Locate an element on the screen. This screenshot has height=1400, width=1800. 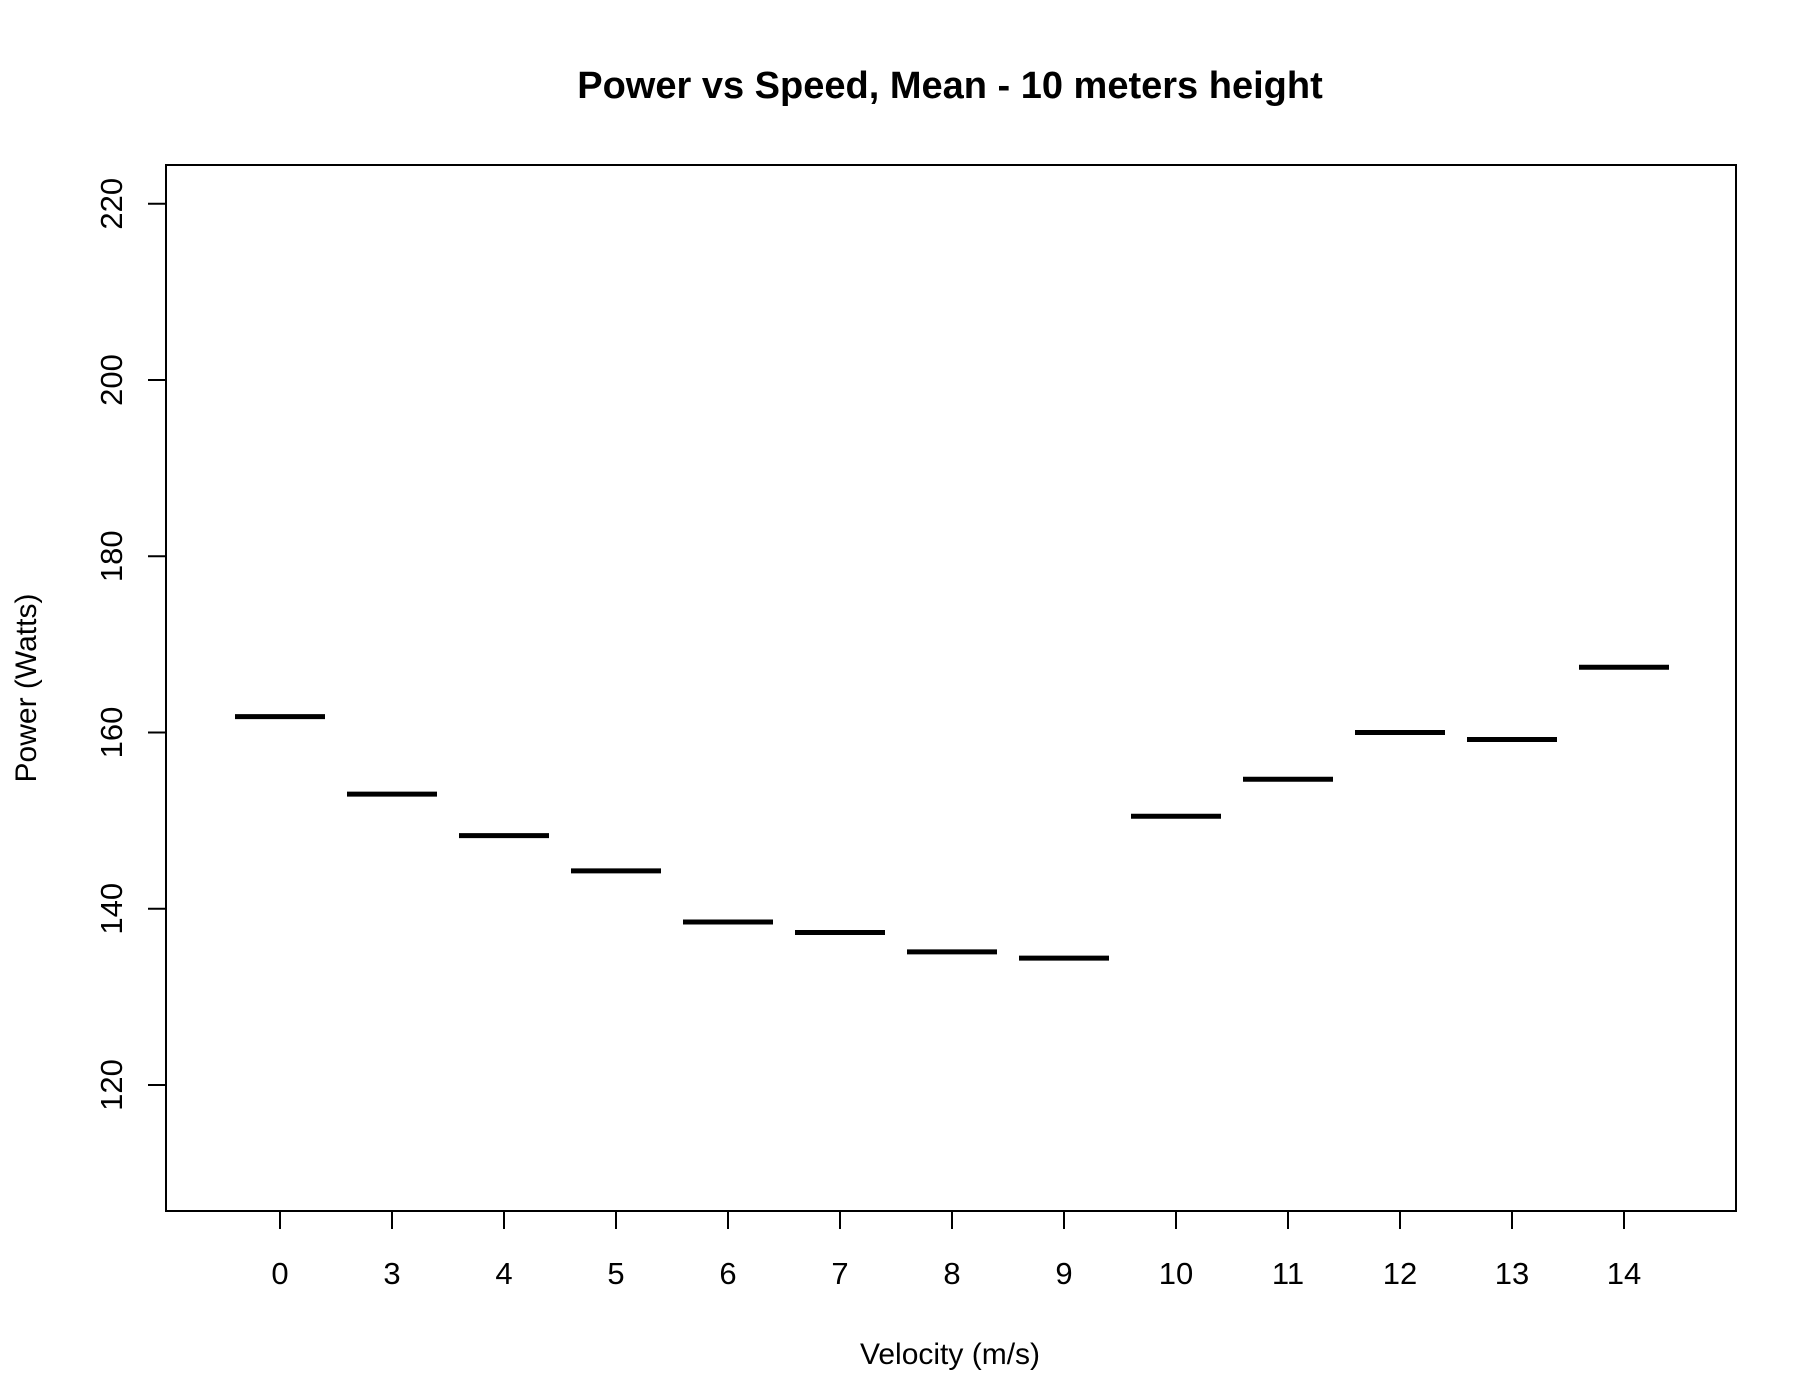
y-tick-label: 120 is located at coordinates (111, 1085).